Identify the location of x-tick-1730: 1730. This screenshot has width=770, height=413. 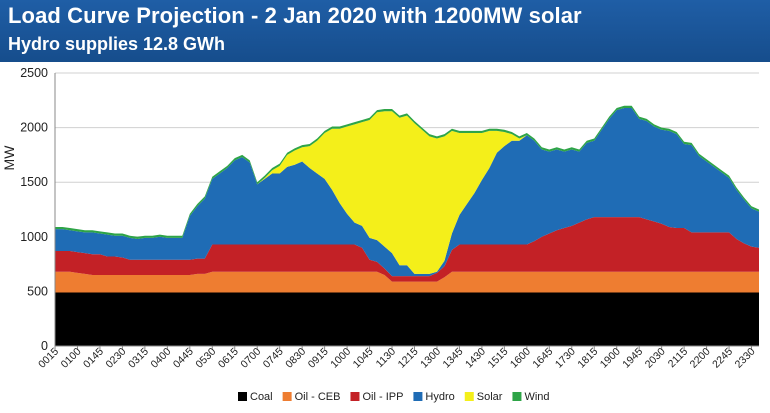
(565, 358).